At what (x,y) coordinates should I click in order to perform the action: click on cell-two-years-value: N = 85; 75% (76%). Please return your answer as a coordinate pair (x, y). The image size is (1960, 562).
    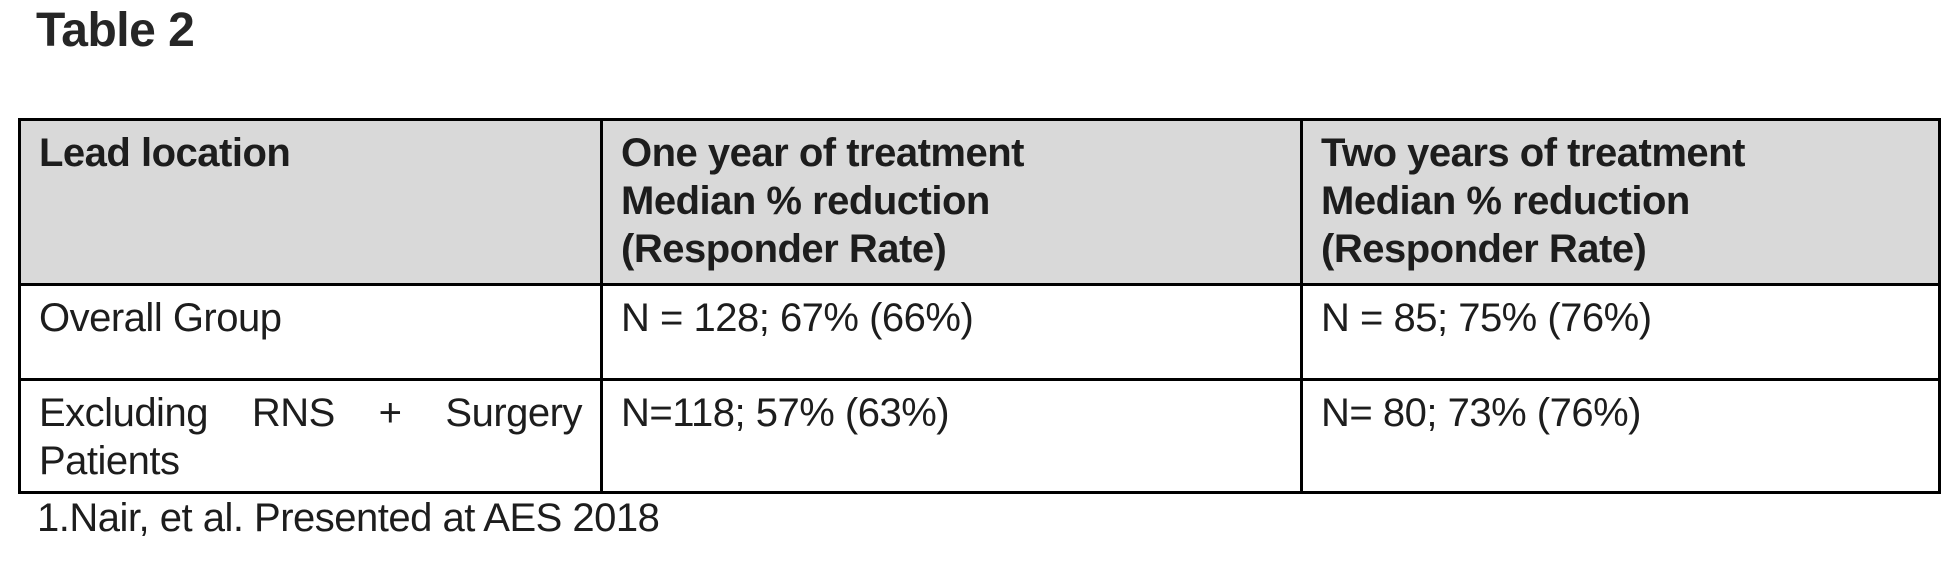
    Looking at the image, I should click on (1620, 332).